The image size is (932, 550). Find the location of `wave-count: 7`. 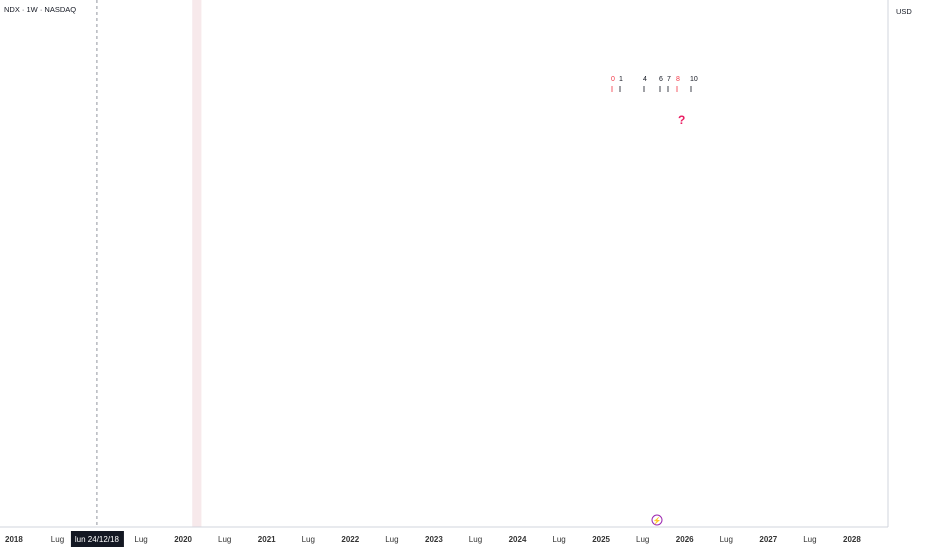

wave-count: 7 is located at coordinates (669, 79).